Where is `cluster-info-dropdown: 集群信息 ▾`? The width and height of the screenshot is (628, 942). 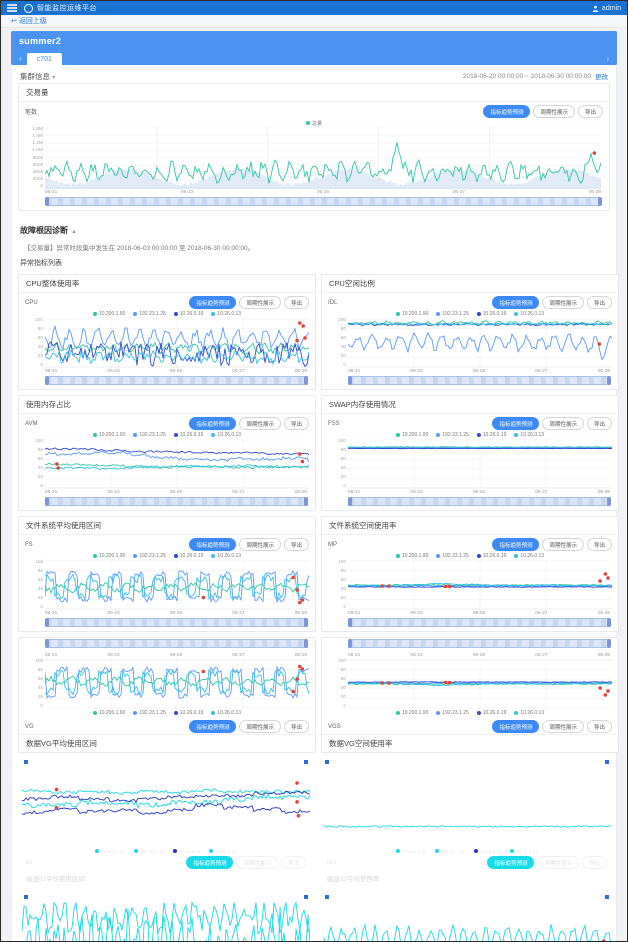 cluster-info-dropdown: 集群信息 ▾ is located at coordinates (37, 76).